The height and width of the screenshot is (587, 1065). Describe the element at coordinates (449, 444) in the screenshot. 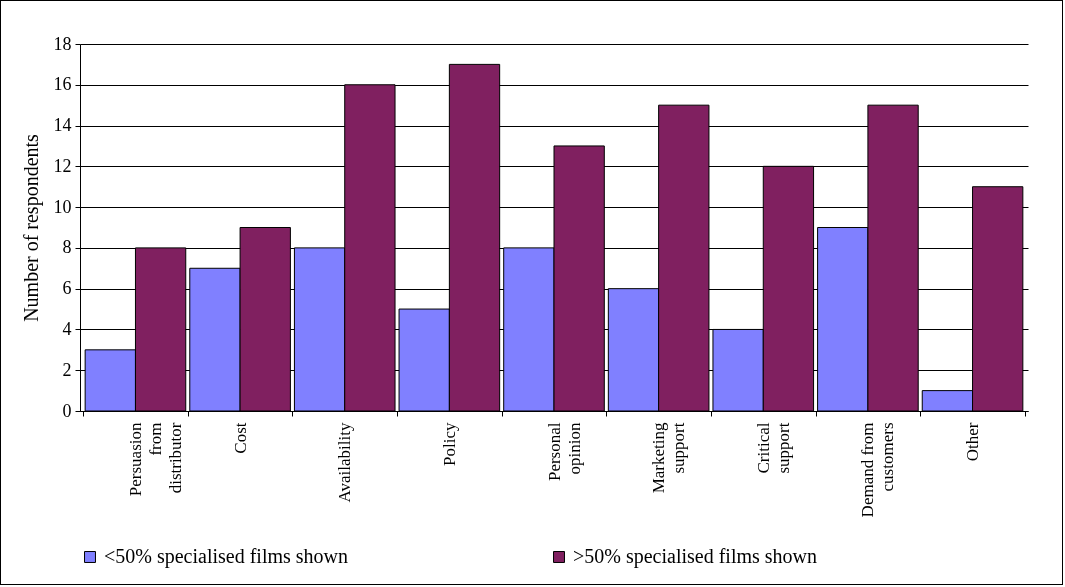

I see `x-tick-label: Policy` at that location.